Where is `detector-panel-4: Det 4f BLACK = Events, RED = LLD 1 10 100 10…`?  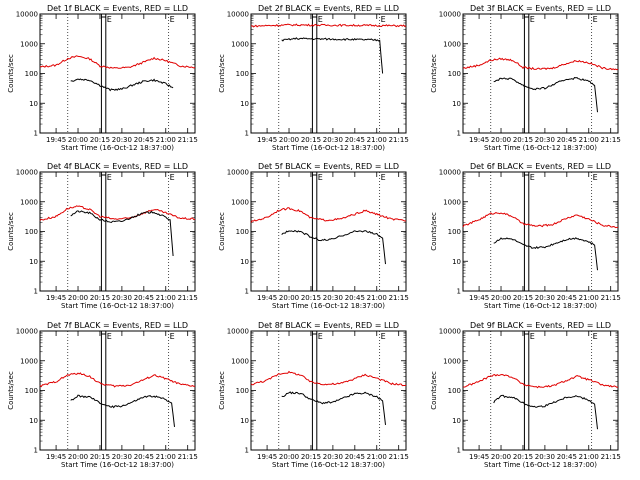
detector-panel-4: Det 4f BLACK = Events, RED = LLD 1 10 100 10… is located at coordinates (102, 236).